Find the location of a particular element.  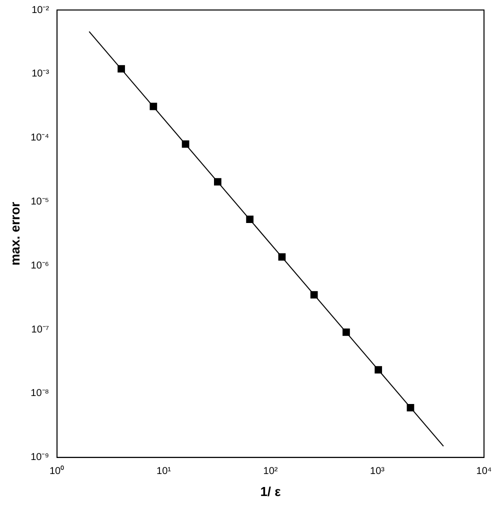

y-axis-title: max. error is located at coordinates (14, 234).